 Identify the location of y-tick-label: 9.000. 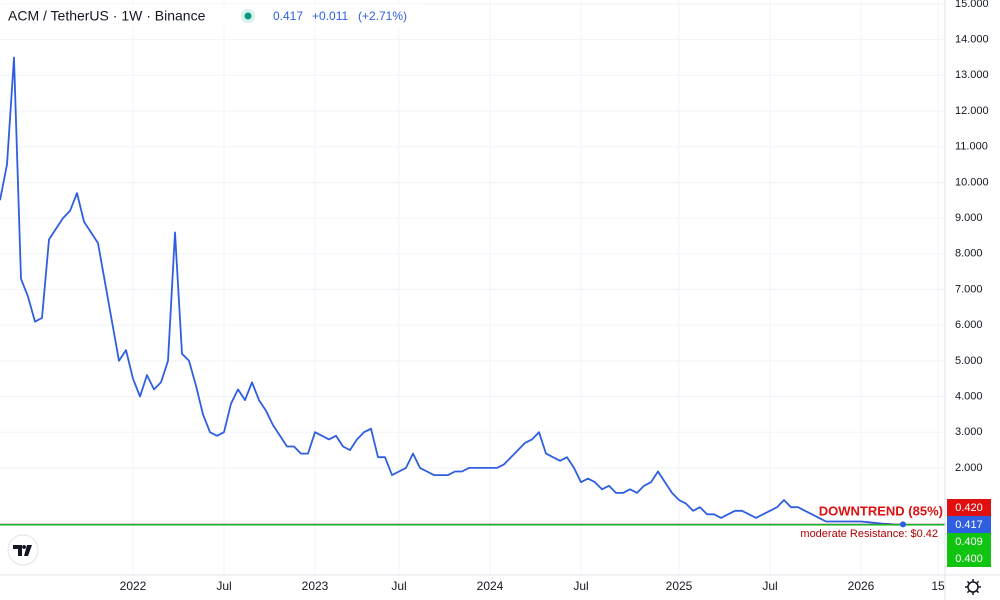
(969, 218).